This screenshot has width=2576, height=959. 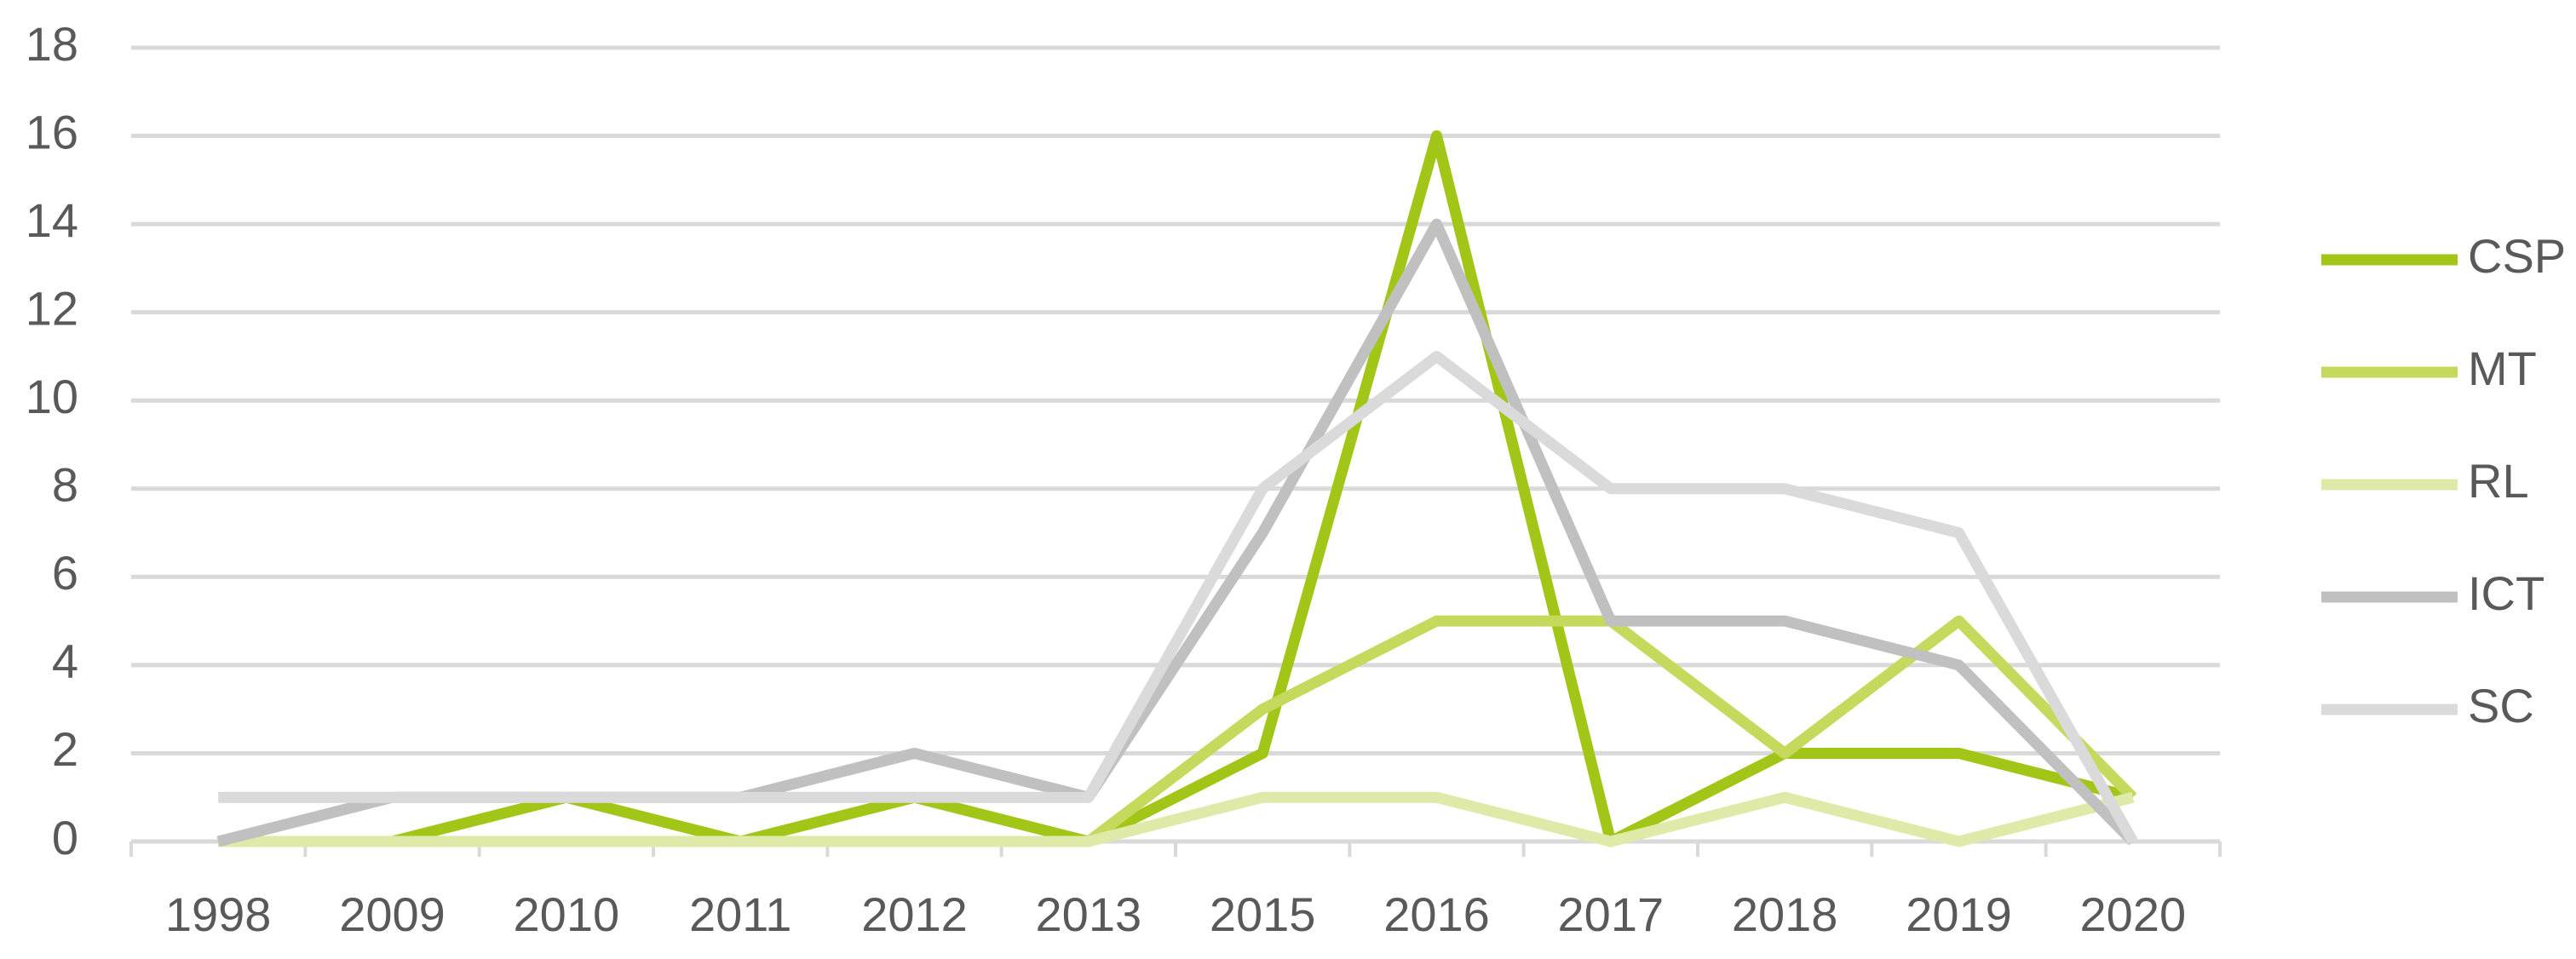 What do you see at coordinates (52, 44) in the screenshot?
I see `y-tick-label: 18` at bounding box center [52, 44].